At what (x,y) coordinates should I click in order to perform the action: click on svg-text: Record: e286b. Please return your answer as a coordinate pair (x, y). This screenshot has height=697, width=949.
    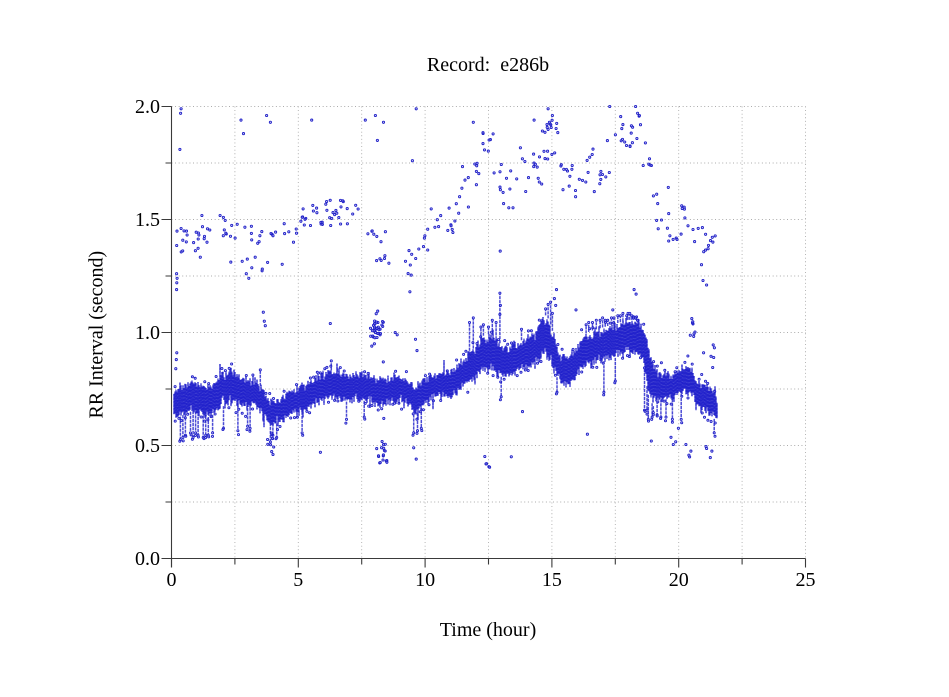
    Looking at the image, I should click on (488, 65).